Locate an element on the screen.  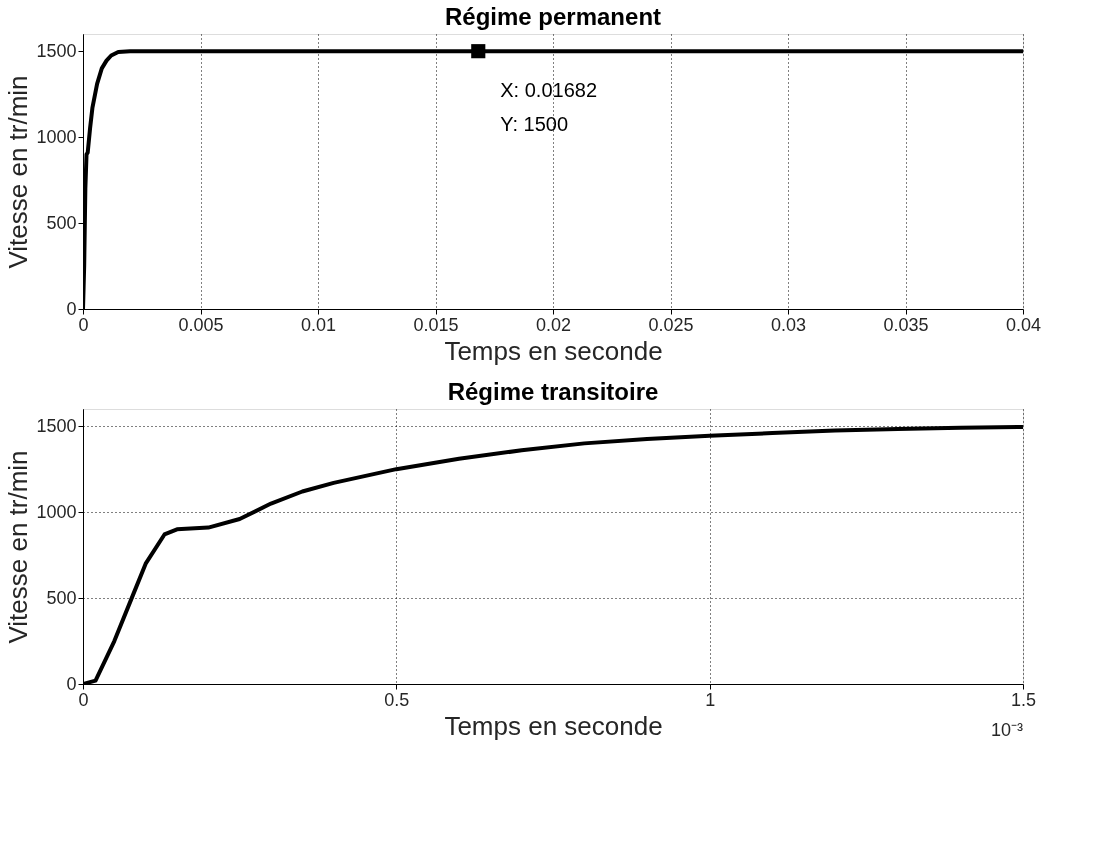
chart-title: Régime transitoire is located at coordinates (553, 391).